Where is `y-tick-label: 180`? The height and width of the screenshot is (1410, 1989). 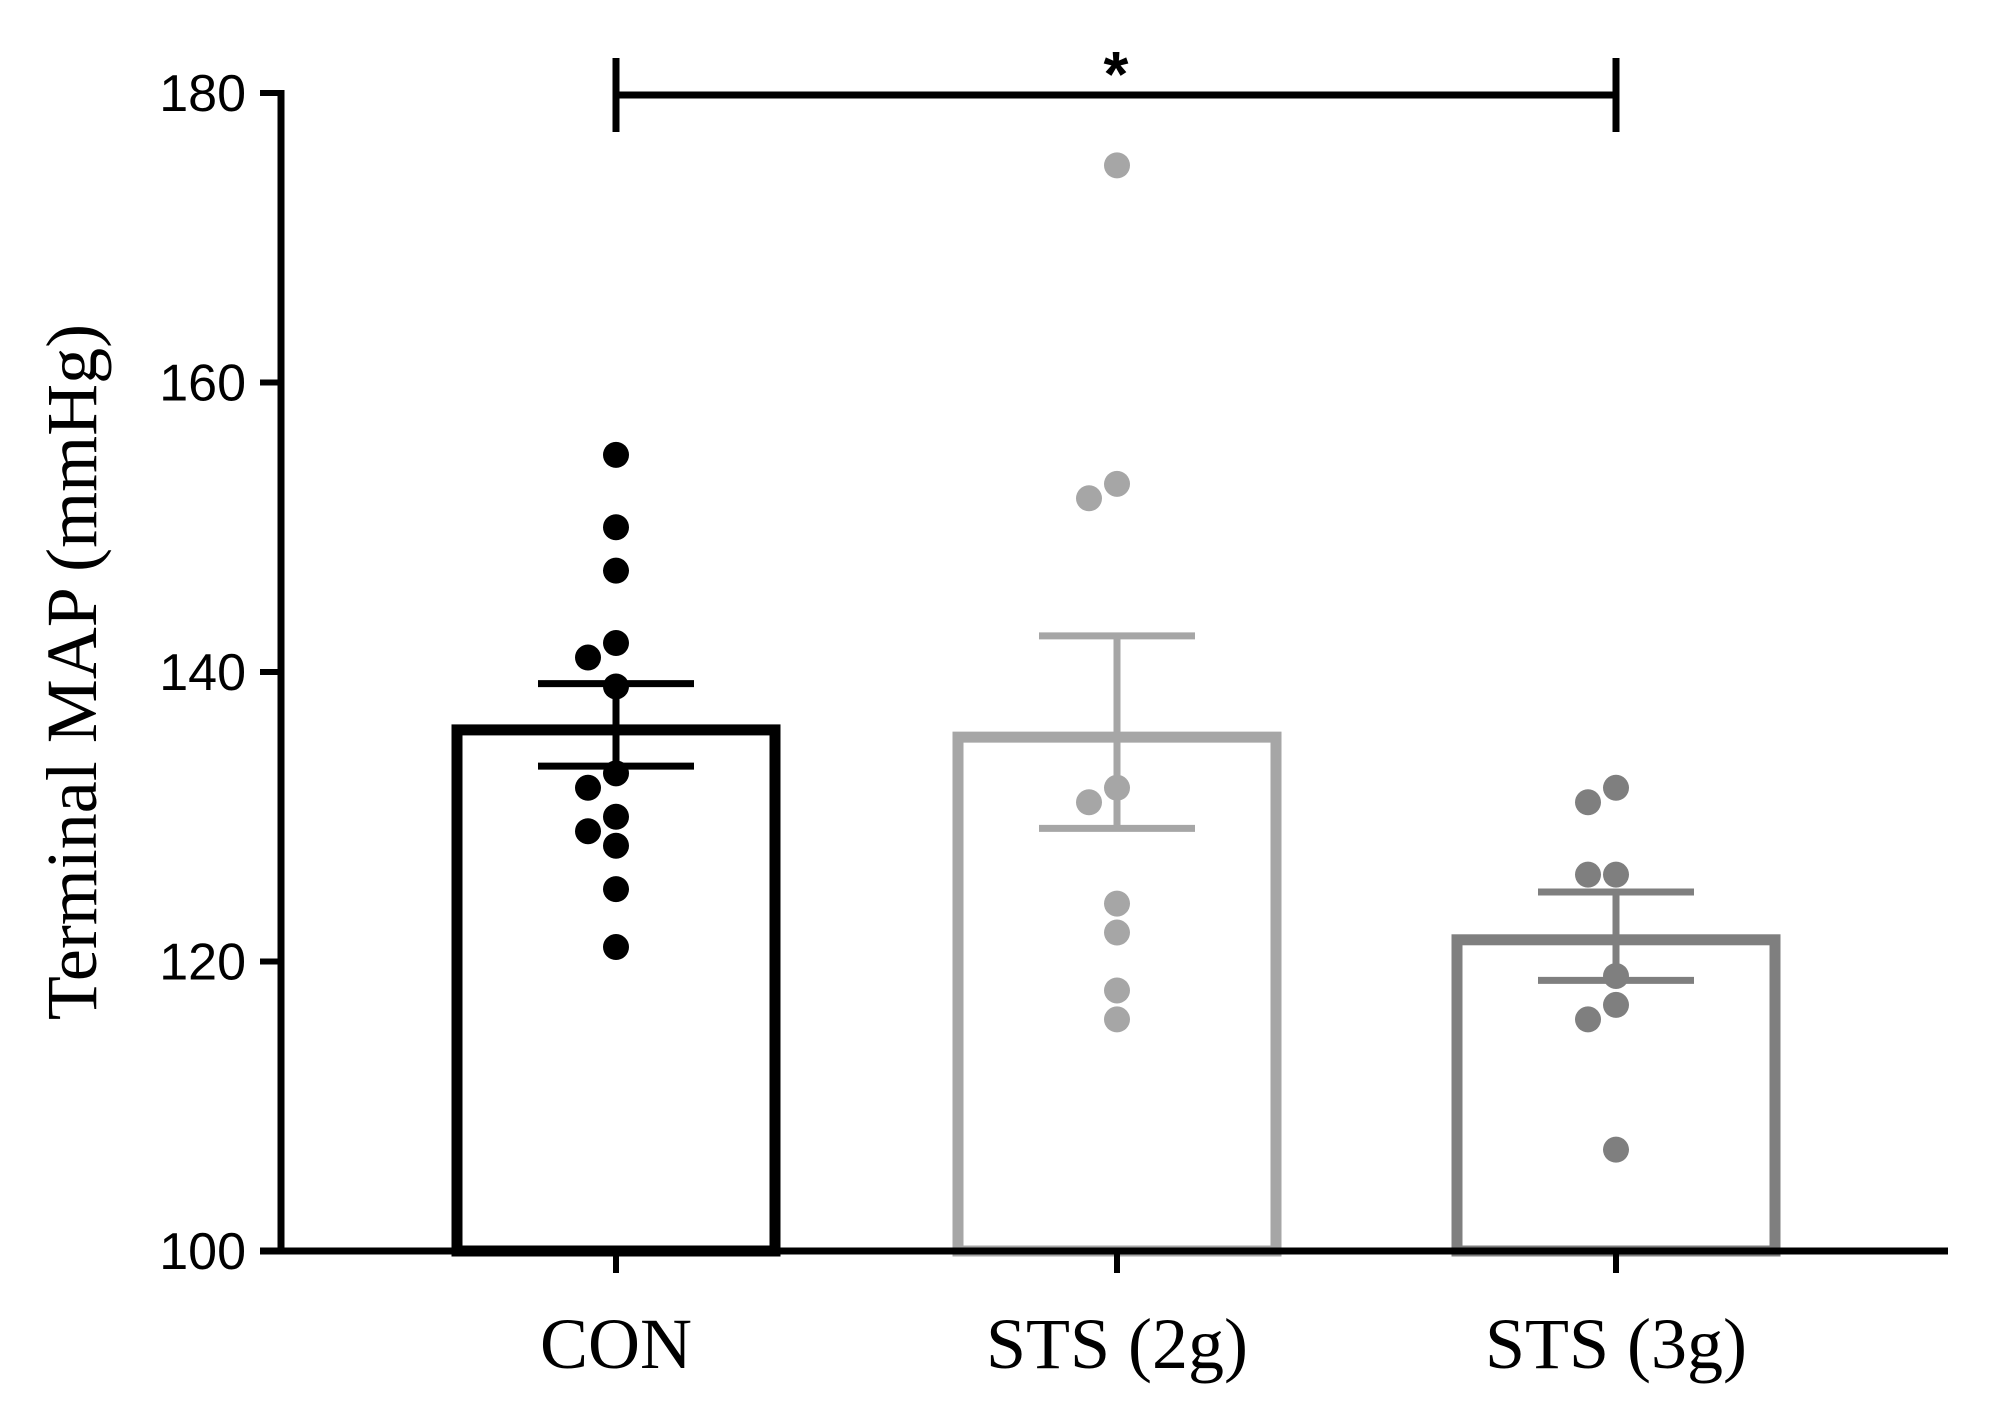 y-tick-label: 180 is located at coordinates (202, 94).